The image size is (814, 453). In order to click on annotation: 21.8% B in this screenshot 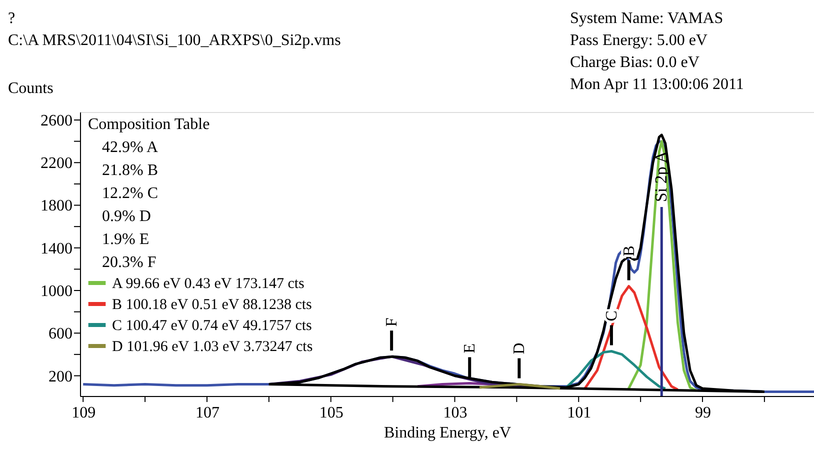, I will do `click(130, 170)`.